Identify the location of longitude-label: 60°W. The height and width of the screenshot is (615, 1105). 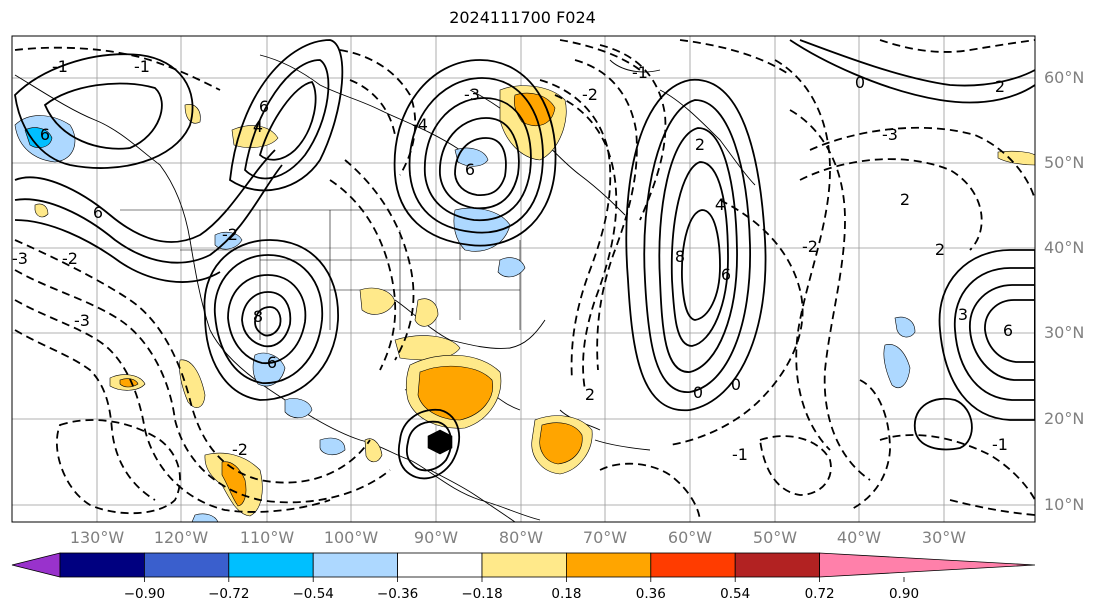
(690, 537).